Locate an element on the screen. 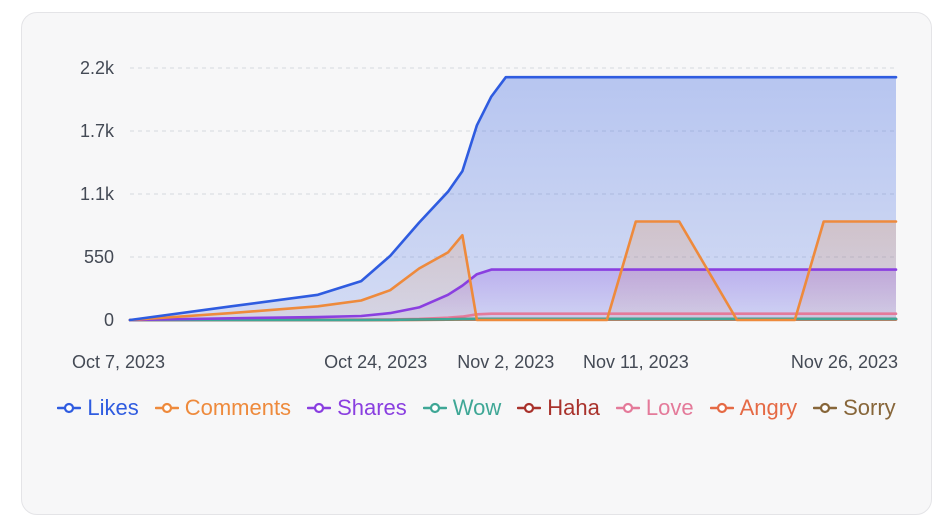  series-area-shares is located at coordinates (513, 294).